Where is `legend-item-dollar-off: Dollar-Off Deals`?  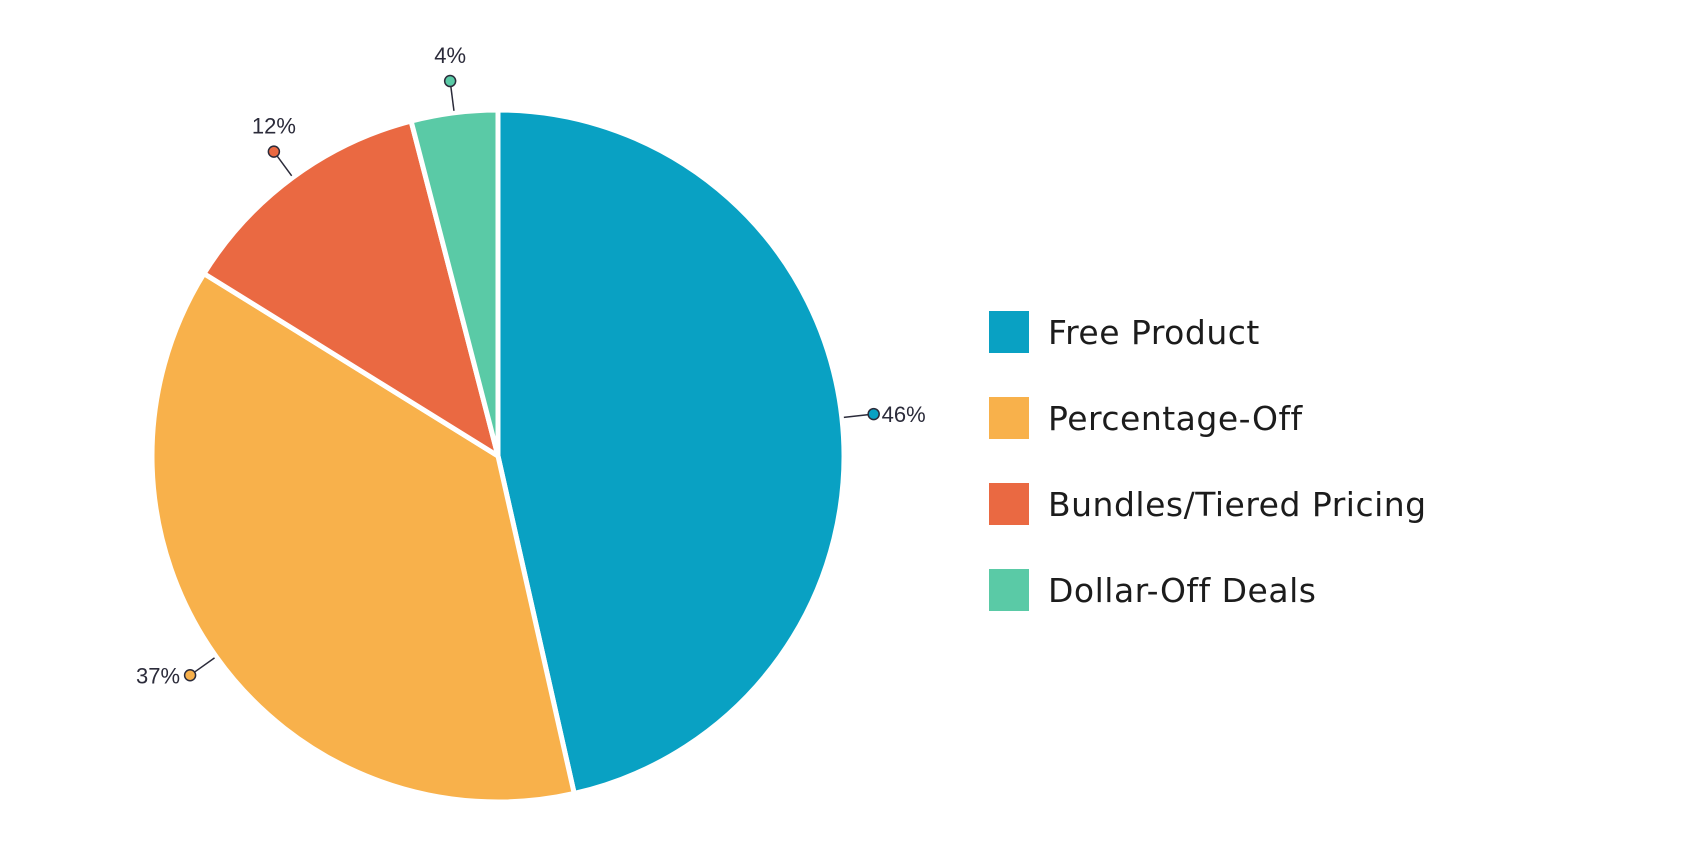
legend-item-dollar-off: Dollar-Off Deals is located at coordinates (1208, 590).